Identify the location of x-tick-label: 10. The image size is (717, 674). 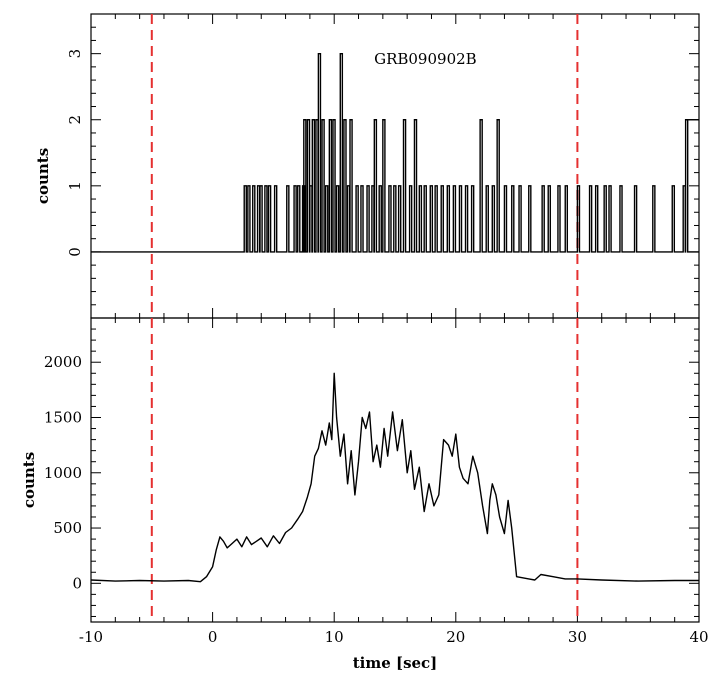
(334, 637).